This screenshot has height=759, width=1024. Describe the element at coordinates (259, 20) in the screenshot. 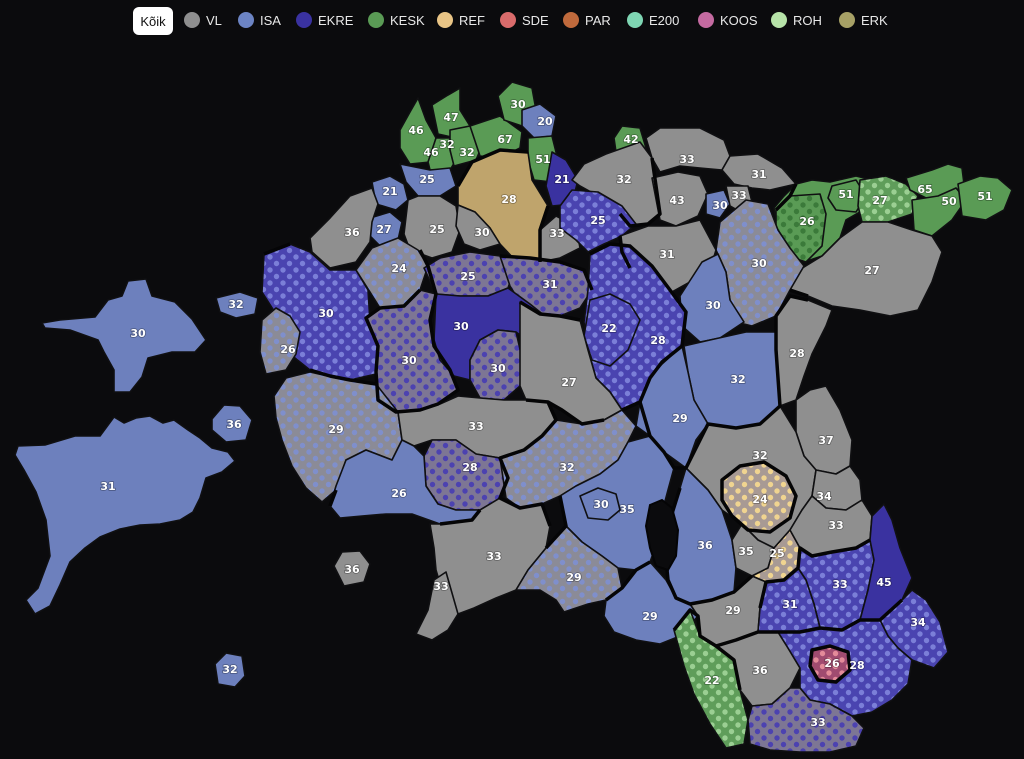

I see `legend-item-isa: ISA` at that location.